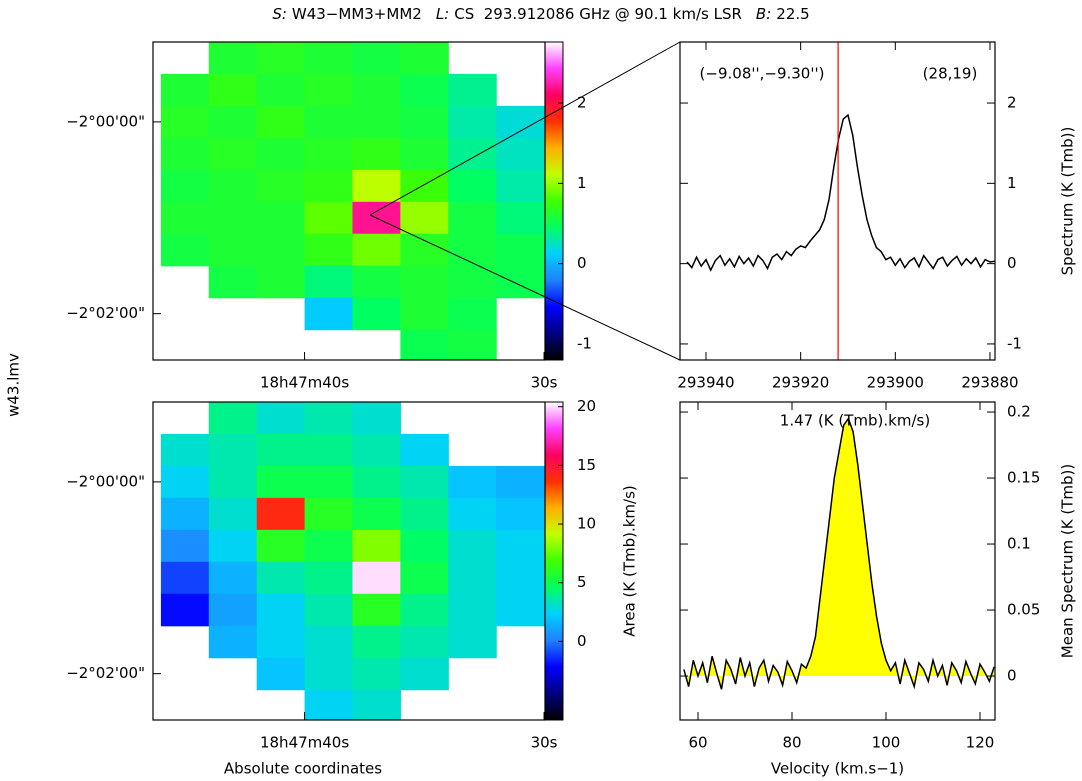 The image size is (1082, 781). Describe the element at coordinates (1023, 610) in the screenshot. I see `y-tick-label: 0.05` at that location.